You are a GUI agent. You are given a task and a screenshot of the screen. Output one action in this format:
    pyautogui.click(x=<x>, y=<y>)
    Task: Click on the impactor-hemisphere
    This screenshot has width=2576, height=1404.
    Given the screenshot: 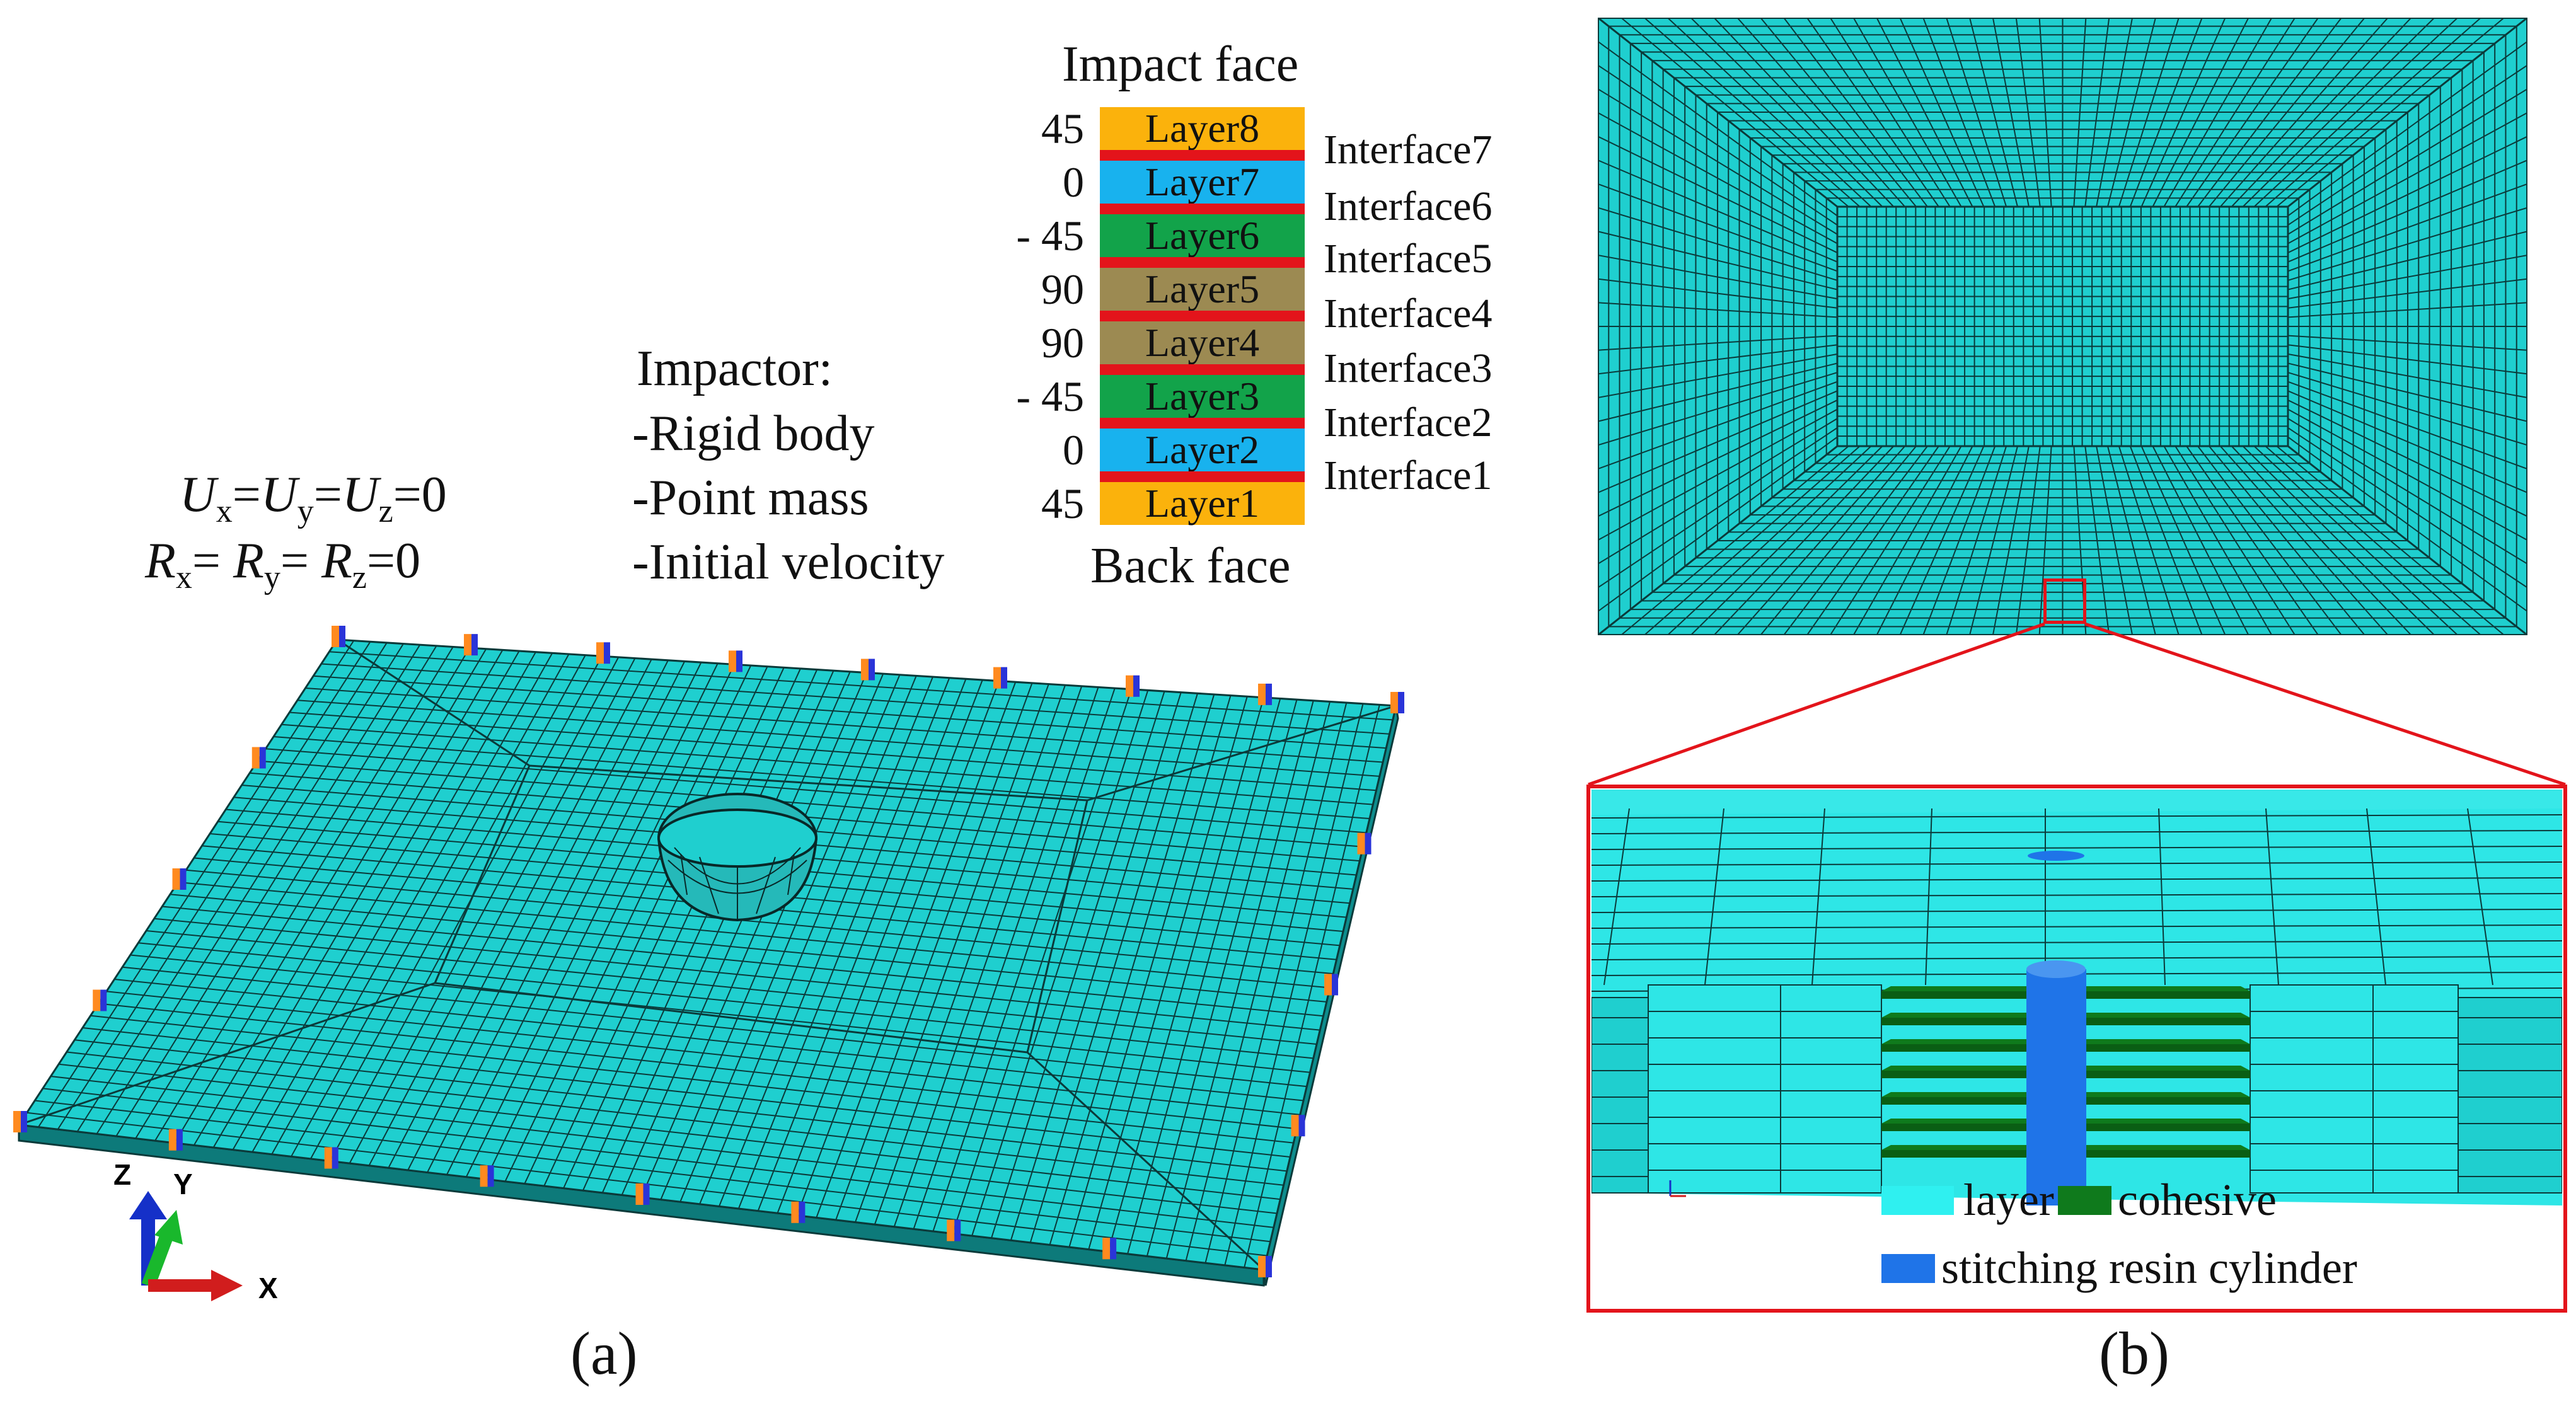 What is the action you would take?
    pyautogui.click(x=737, y=857)
    